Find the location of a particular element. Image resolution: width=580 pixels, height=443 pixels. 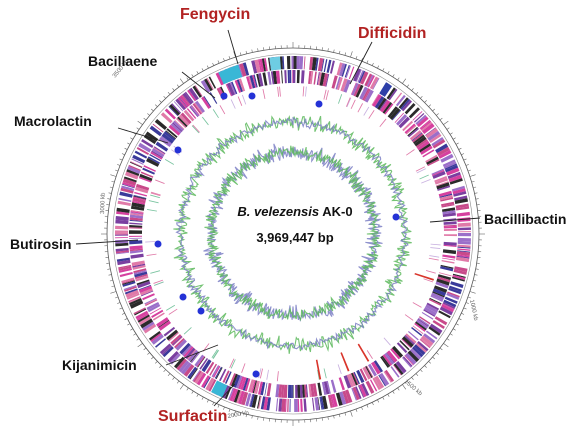

cluster-band is located at coordinates (386, 89).